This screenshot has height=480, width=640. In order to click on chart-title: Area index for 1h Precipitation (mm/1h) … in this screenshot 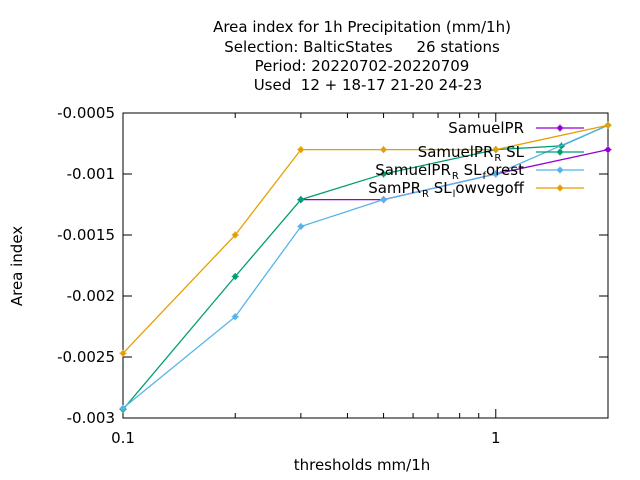, I will do `click(362, 56)`.